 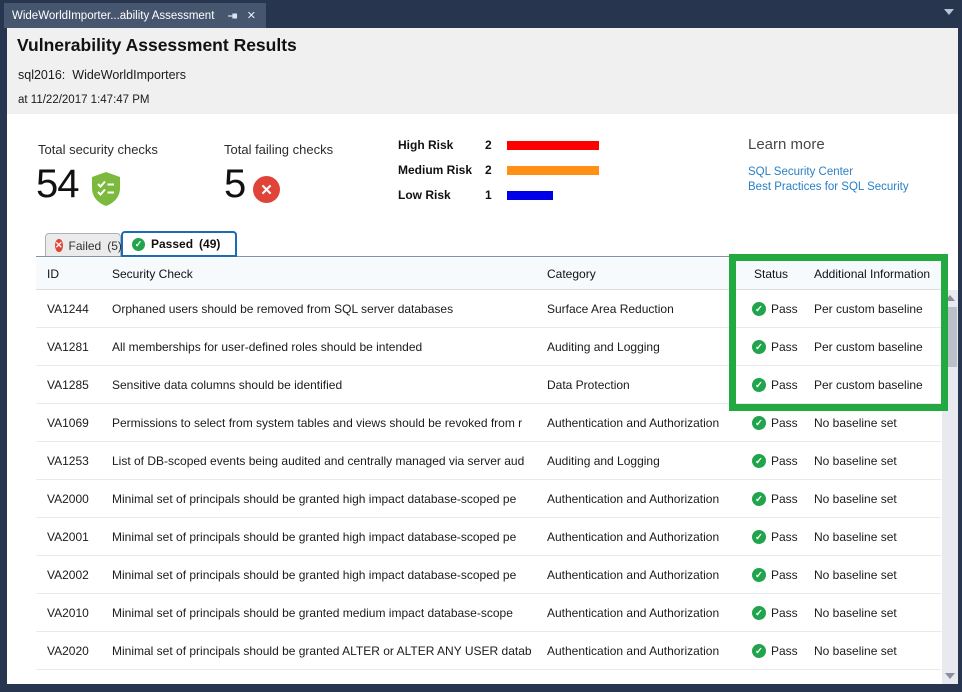 What do you see at coordinates (68, 651) in the screenshot?
I see `cell-id: VA2020` at bounding box center [68, 651].